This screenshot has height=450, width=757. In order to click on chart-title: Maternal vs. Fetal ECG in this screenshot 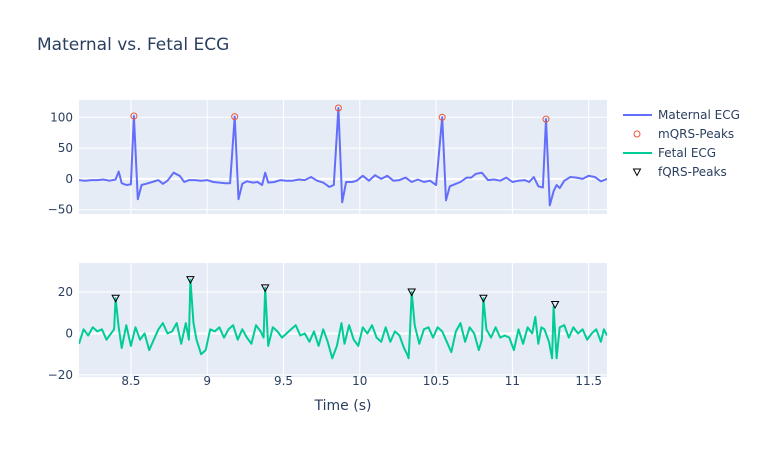, I will do `click(133, 45)`.